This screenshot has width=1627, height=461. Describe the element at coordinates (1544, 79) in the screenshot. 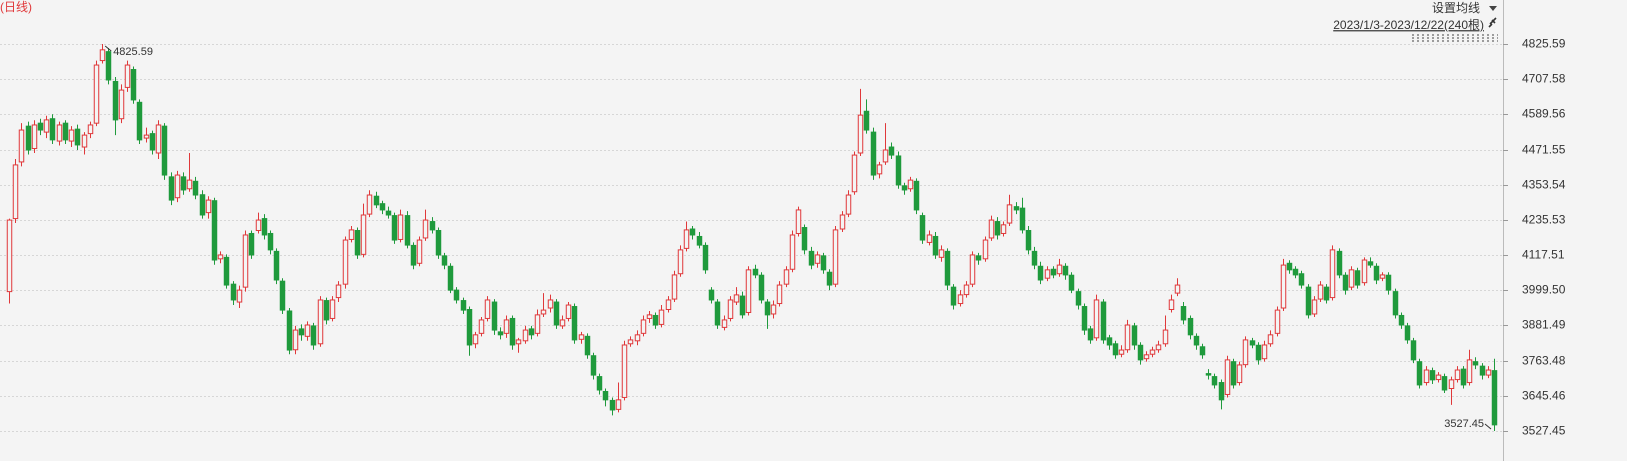

I see `y-tick-label: 4707.58` at that location.